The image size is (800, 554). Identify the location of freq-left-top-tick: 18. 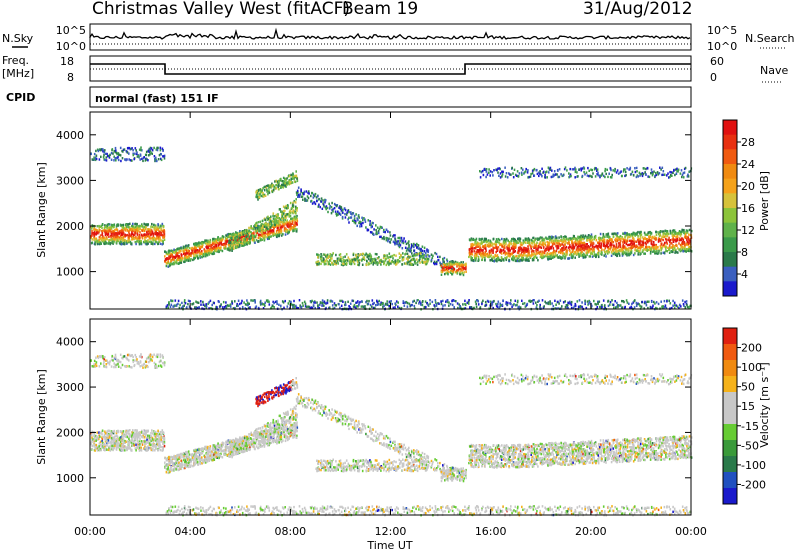
(67, 61).